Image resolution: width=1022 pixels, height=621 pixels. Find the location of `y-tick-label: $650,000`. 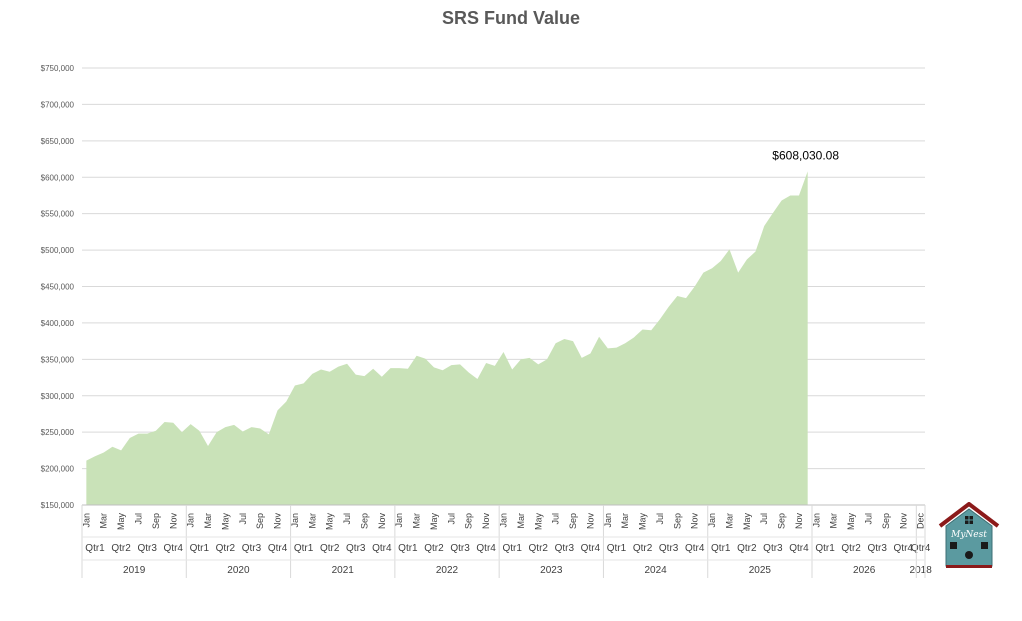

y-tick-label: $650,000 is located at coordinates (58, 141).